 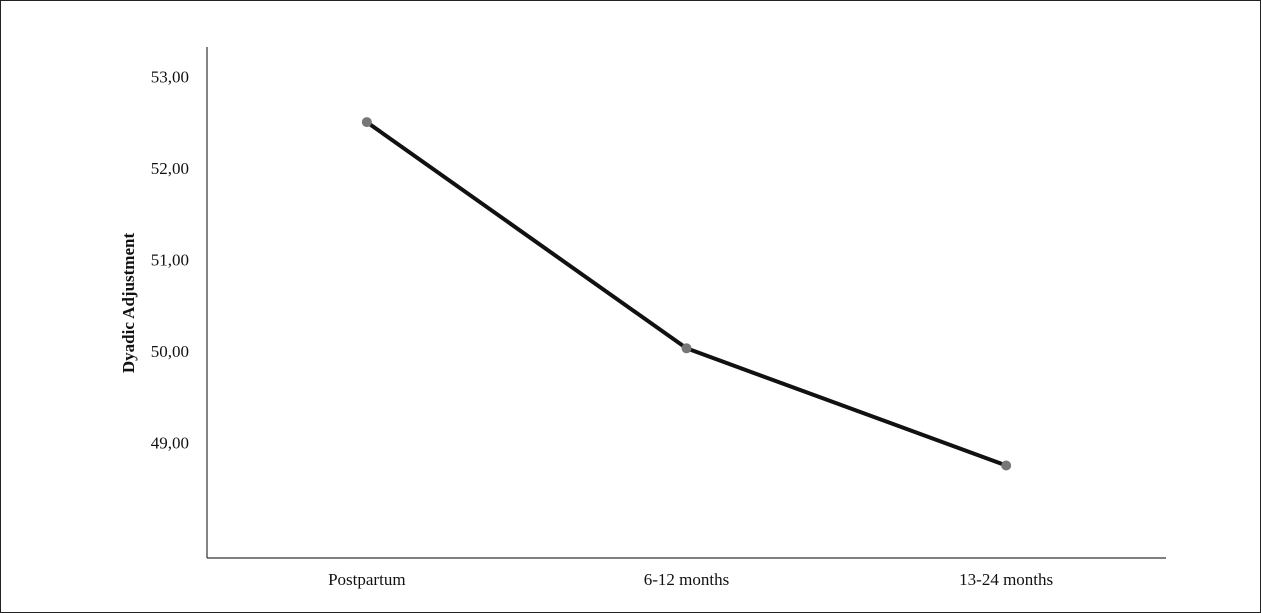 I want to click on y-axis-title: Dyadic Adjustment, so click(x=128, y=303).